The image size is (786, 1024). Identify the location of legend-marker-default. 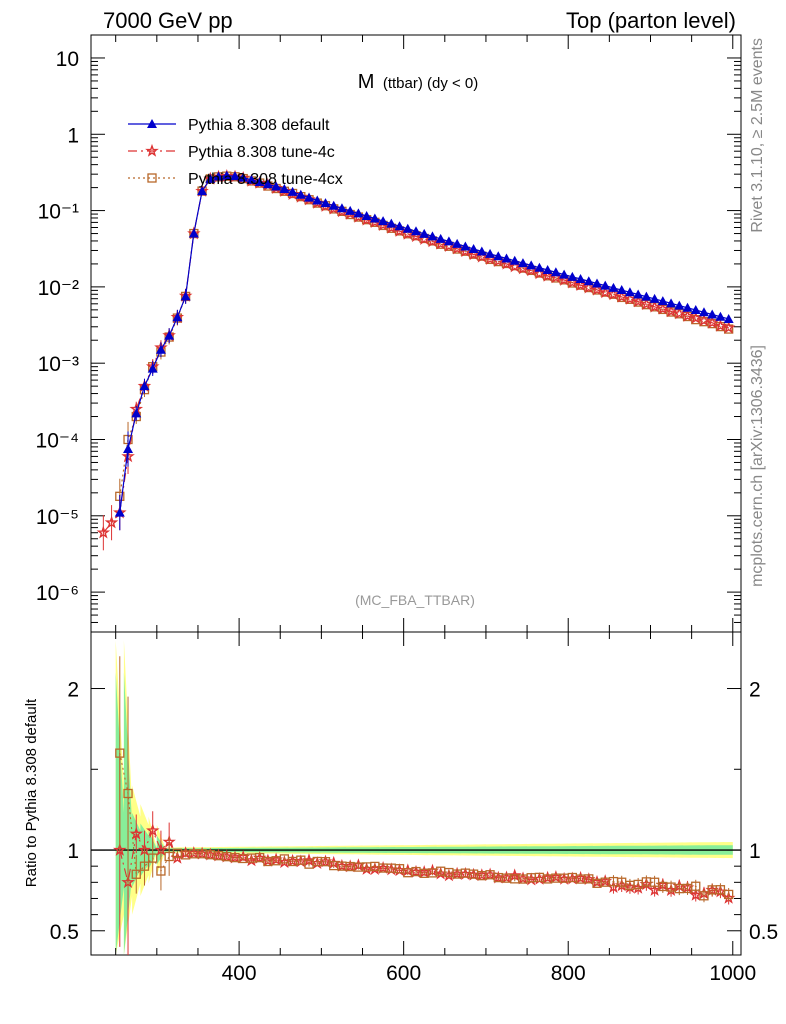
(152, 123).